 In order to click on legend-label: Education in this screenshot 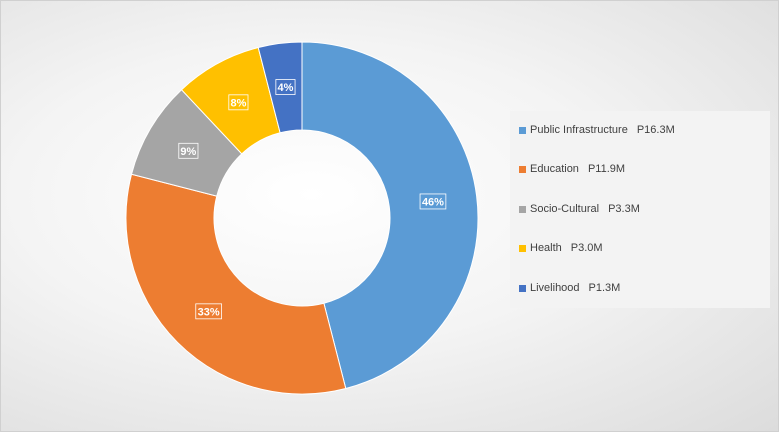, I will do `click(554, 169)`.